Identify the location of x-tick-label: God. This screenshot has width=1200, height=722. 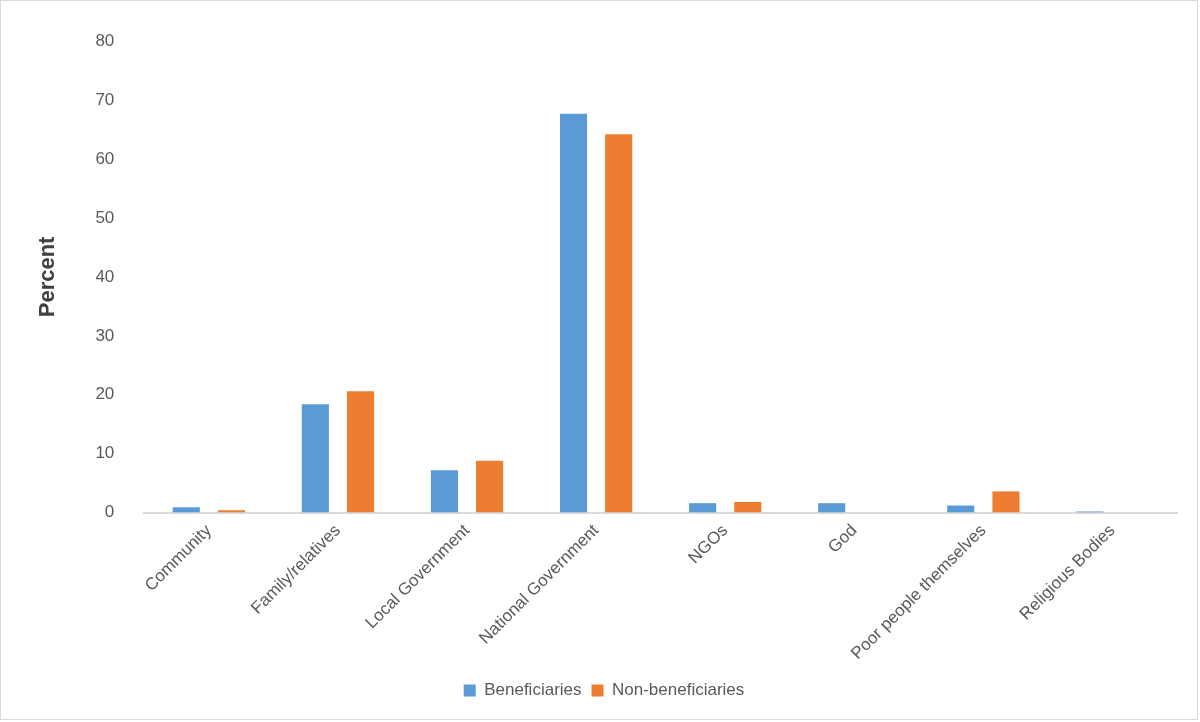
(842, 538).